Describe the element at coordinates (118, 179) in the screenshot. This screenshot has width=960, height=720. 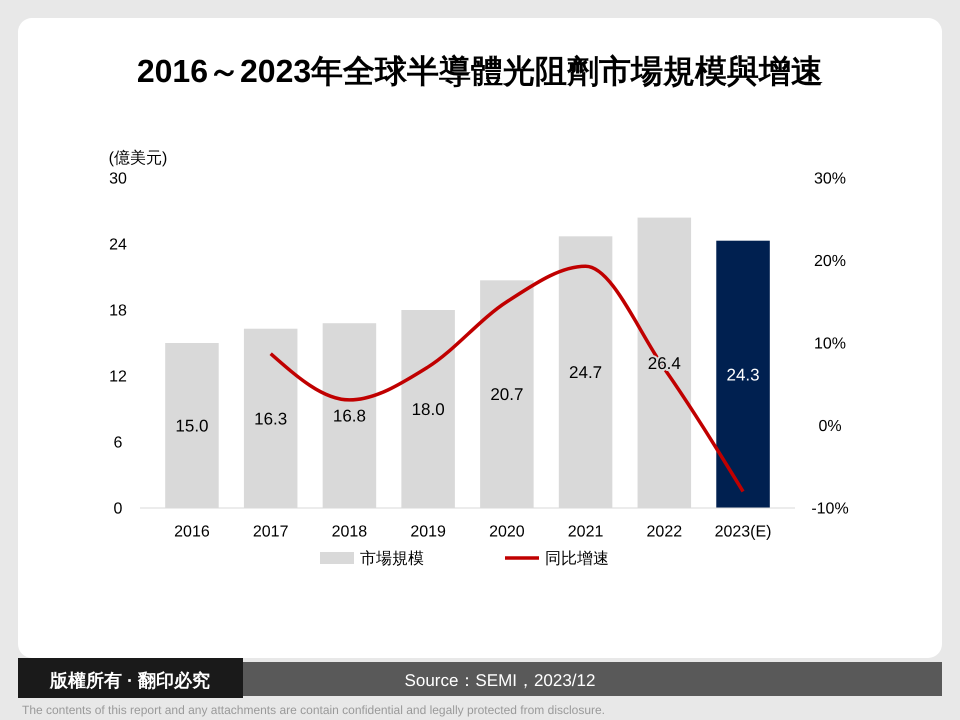
I see `y-tick-label: 30` at that location.